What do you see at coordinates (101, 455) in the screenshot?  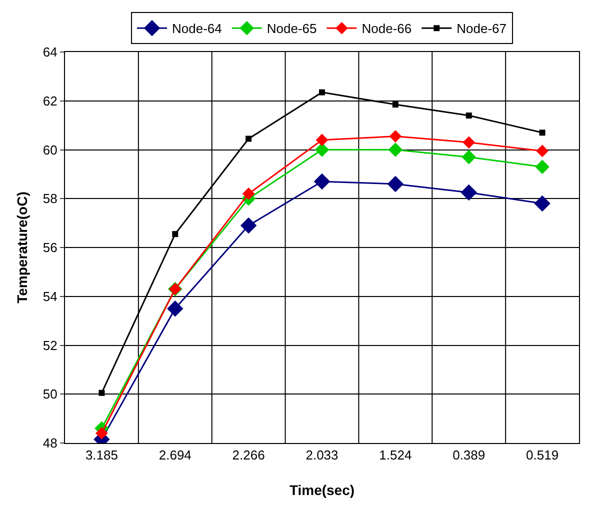 I see `x-tick-label: 3.185` at bounding box center [101, 455].